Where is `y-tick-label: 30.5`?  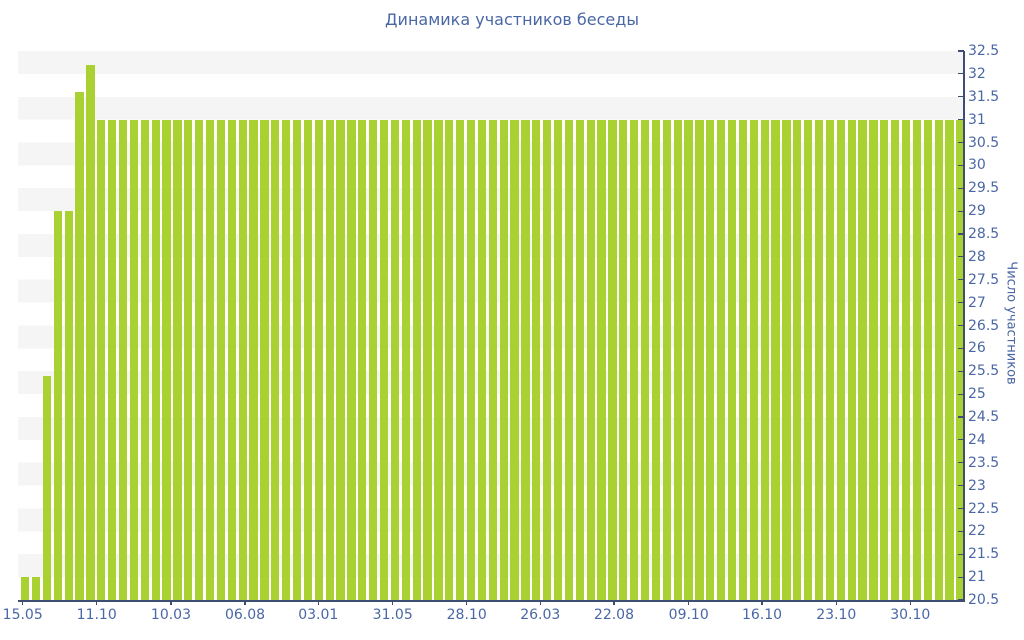 y-tick-label: 30.5 is located at coordinates (984, 142).